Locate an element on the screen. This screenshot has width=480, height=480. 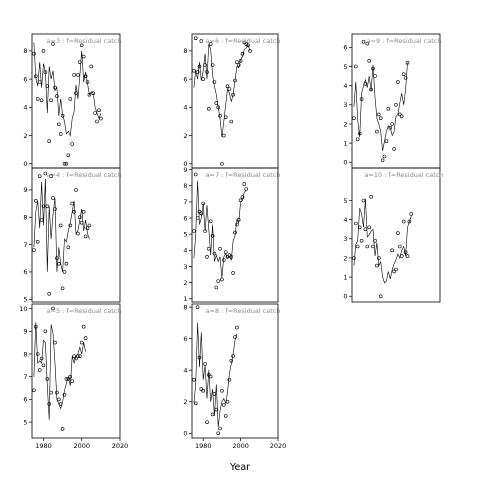
panel-8: 0 2 4 6 8 1980 2000 2020 a=8 : f=Residual catch is located at coordinates (234, 376).